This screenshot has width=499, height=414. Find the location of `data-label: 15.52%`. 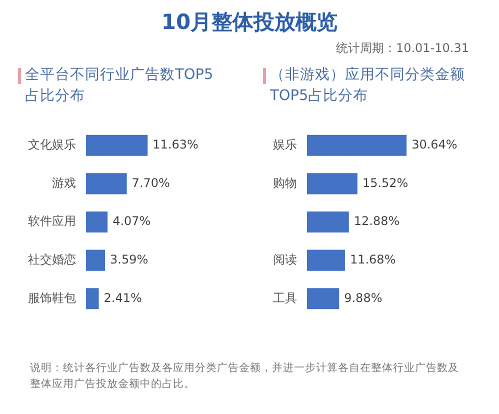

data-label: 15.52% is located at coordinates (385, 183).